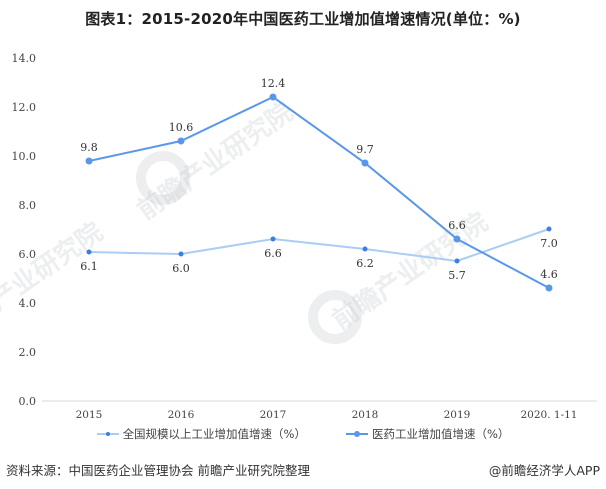 This screenshot has height=489, width=606. Describe the element at coordinates (89, 266) in the screenshot. I see `data-label: 6.1` at that location.